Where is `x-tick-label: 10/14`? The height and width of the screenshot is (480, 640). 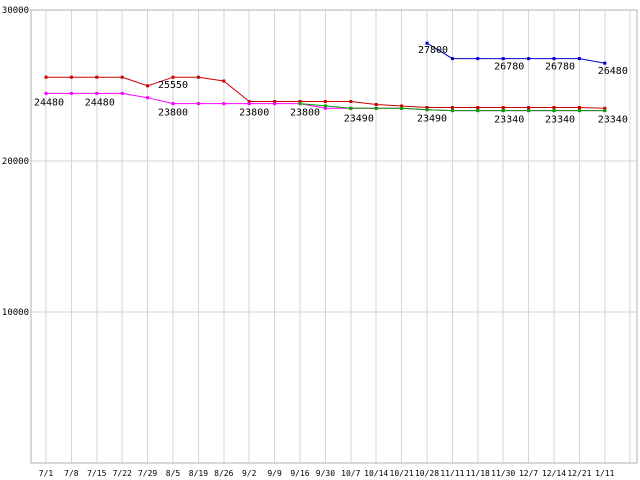 x-tick-label: 10/14 is located at coordinates (376, 473).